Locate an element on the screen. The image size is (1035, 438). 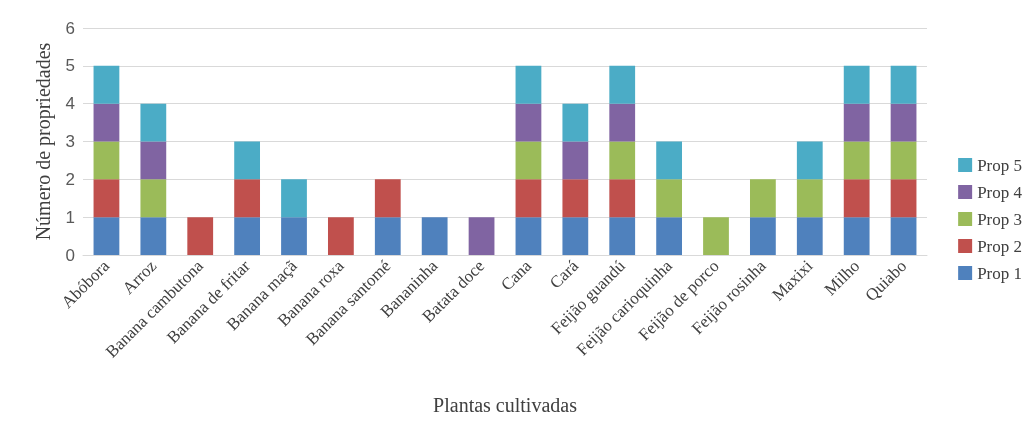
y-tick-label: 5 is located at coordinates (70, 66).